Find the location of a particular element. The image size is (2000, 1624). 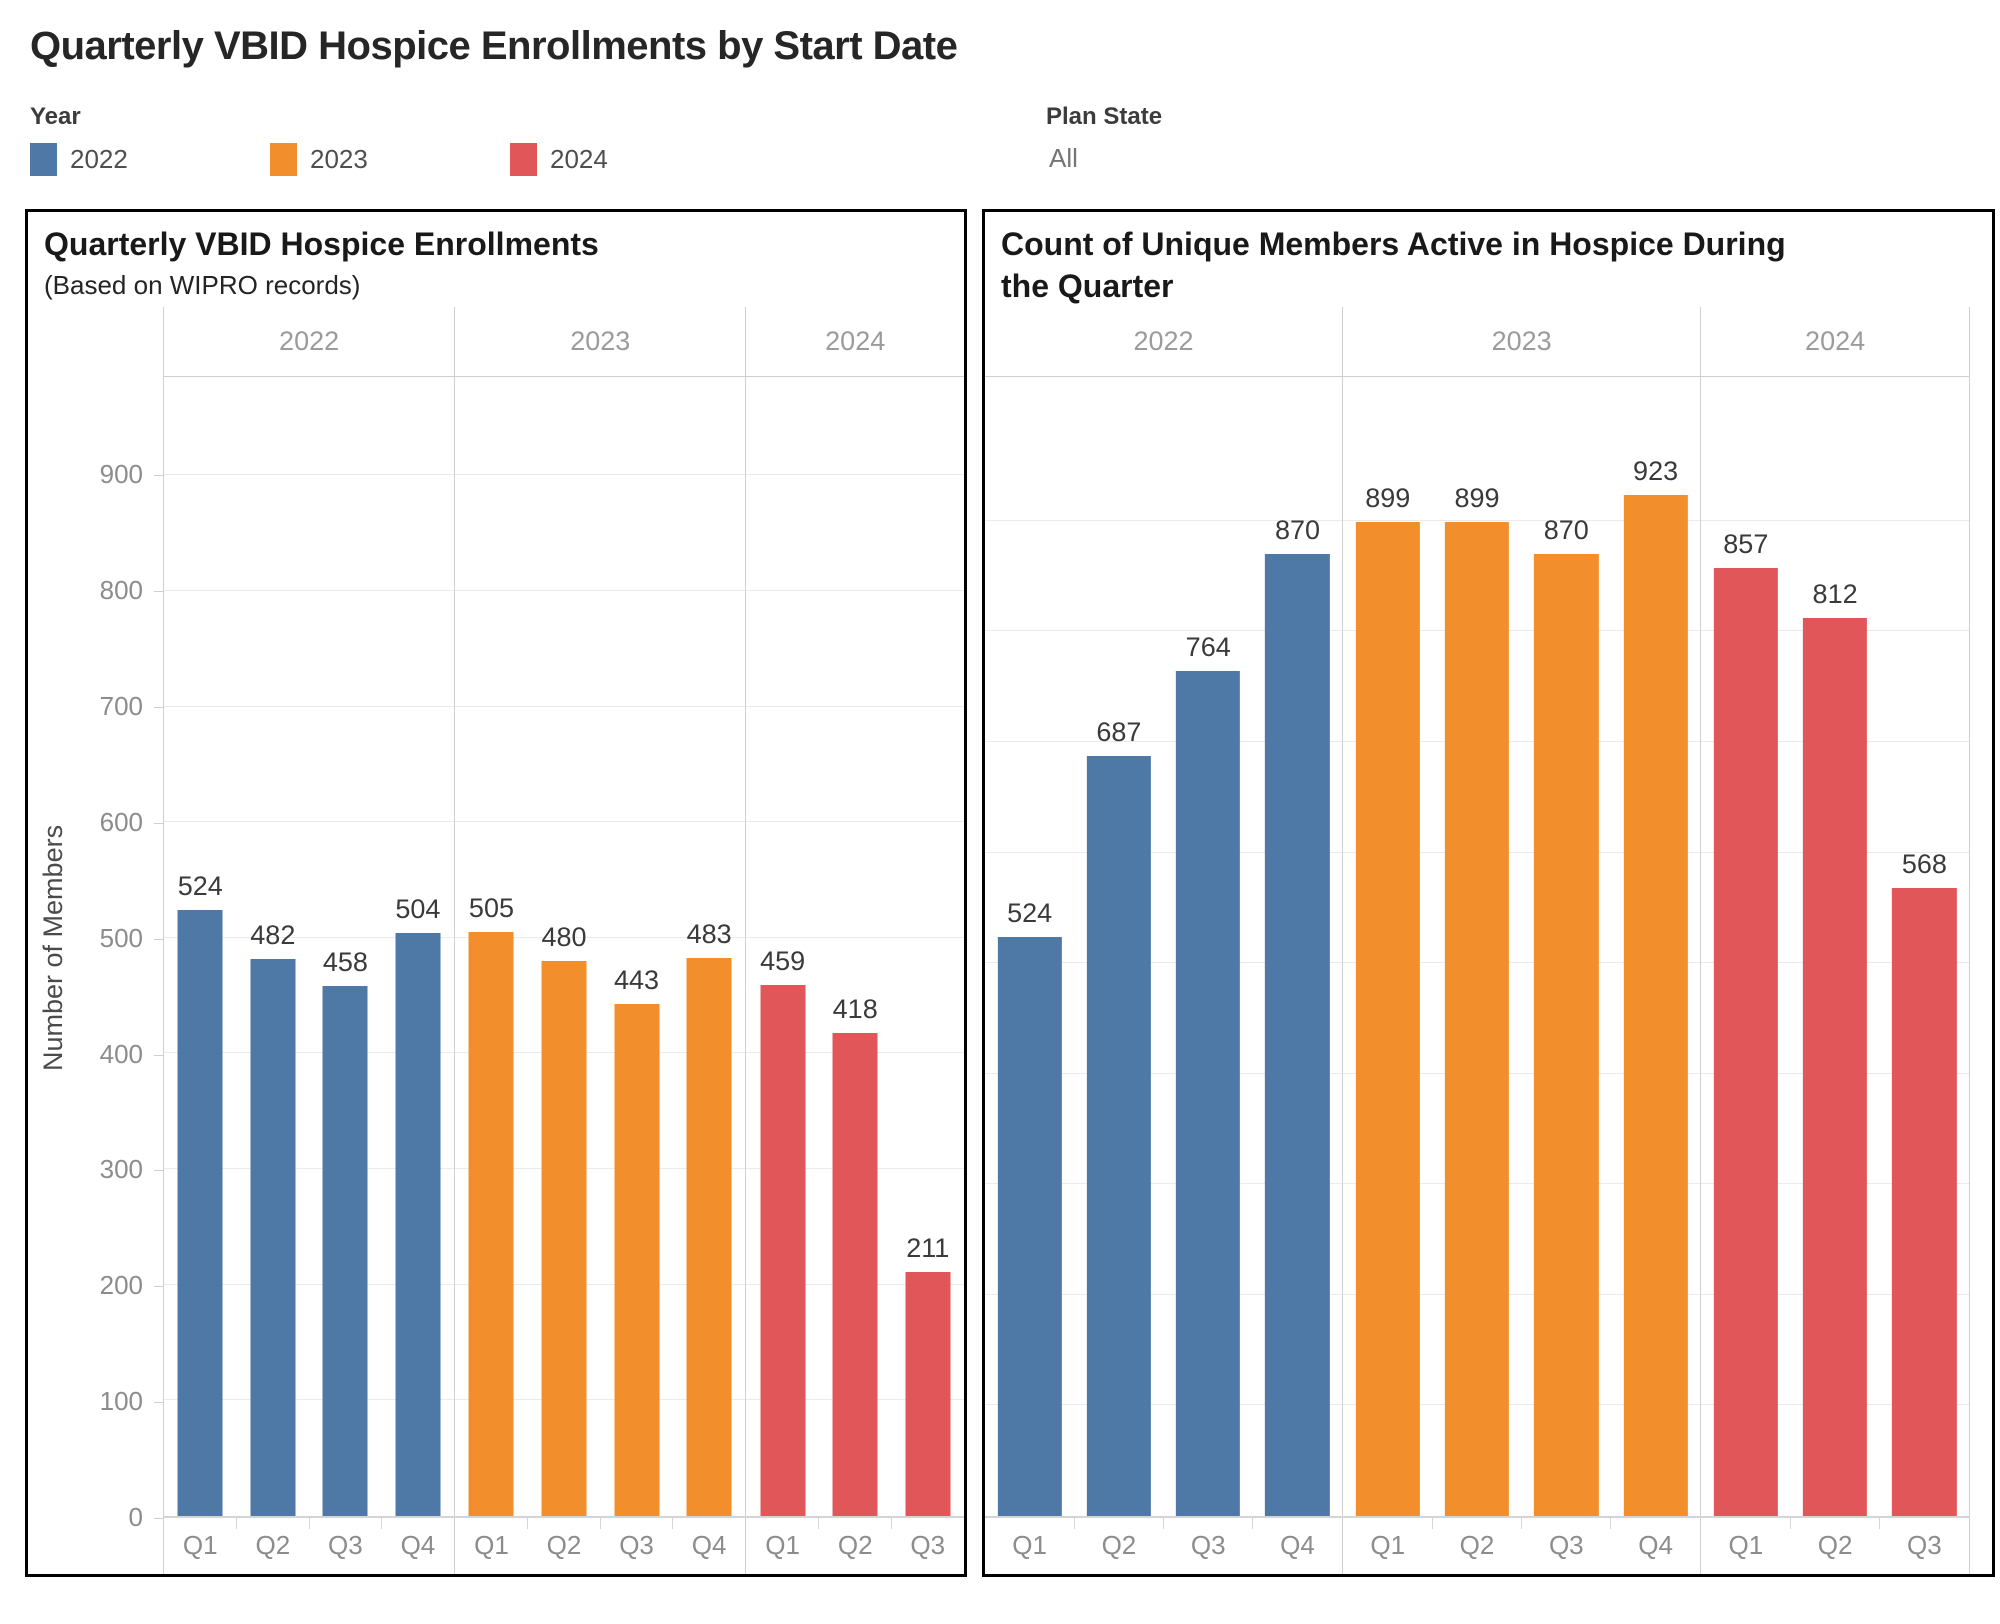

y-tick-label: 0 is located at coordinates (135, 1517).